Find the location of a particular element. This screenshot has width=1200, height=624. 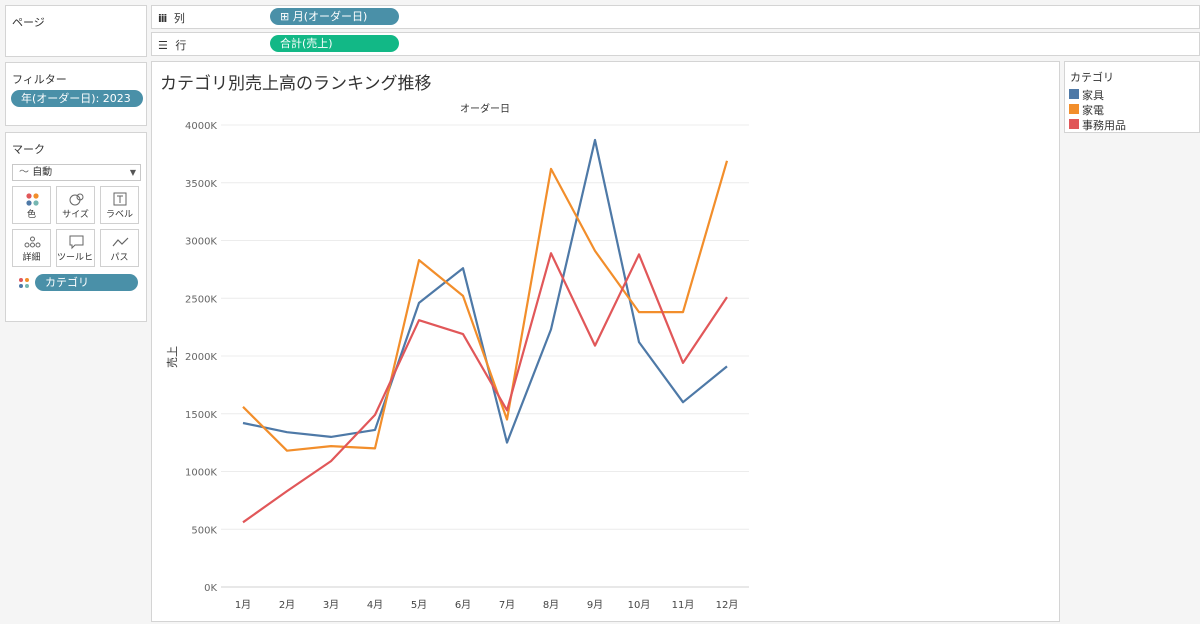

y-axis-label: 売上 is located at coordinates (172, 357).